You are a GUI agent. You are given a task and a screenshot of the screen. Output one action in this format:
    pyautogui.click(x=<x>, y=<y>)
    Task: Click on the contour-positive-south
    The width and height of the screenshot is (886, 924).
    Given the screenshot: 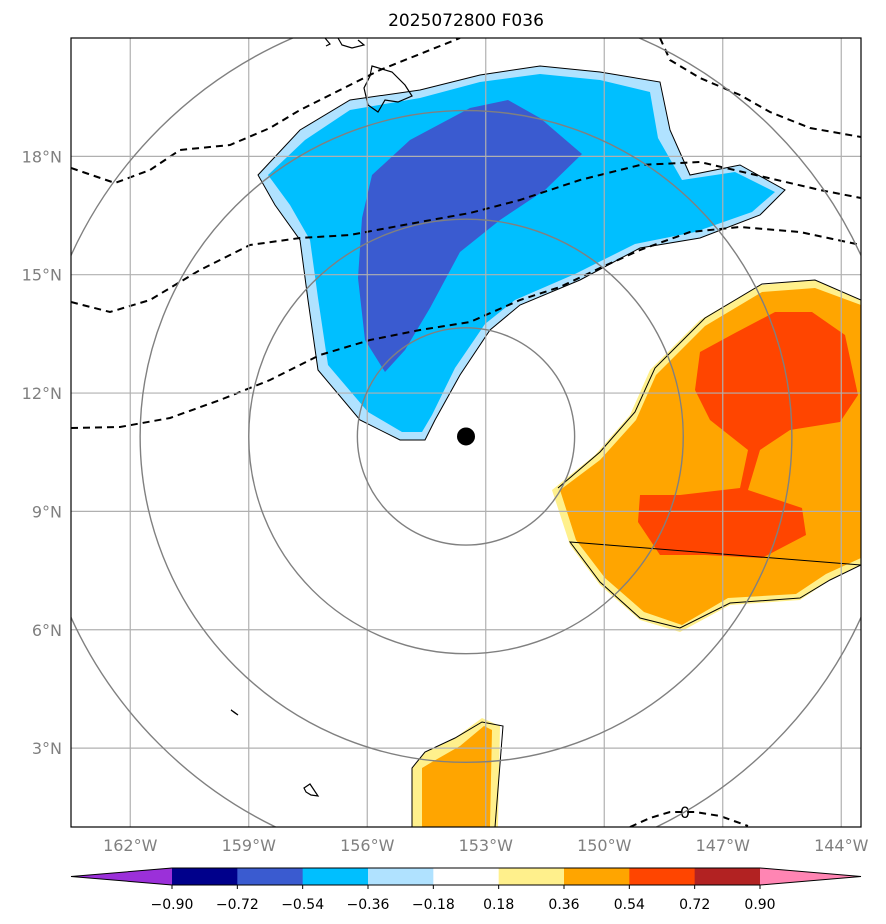 What is the action you would take?
    pyautogui.click(x=457, y=774)
    